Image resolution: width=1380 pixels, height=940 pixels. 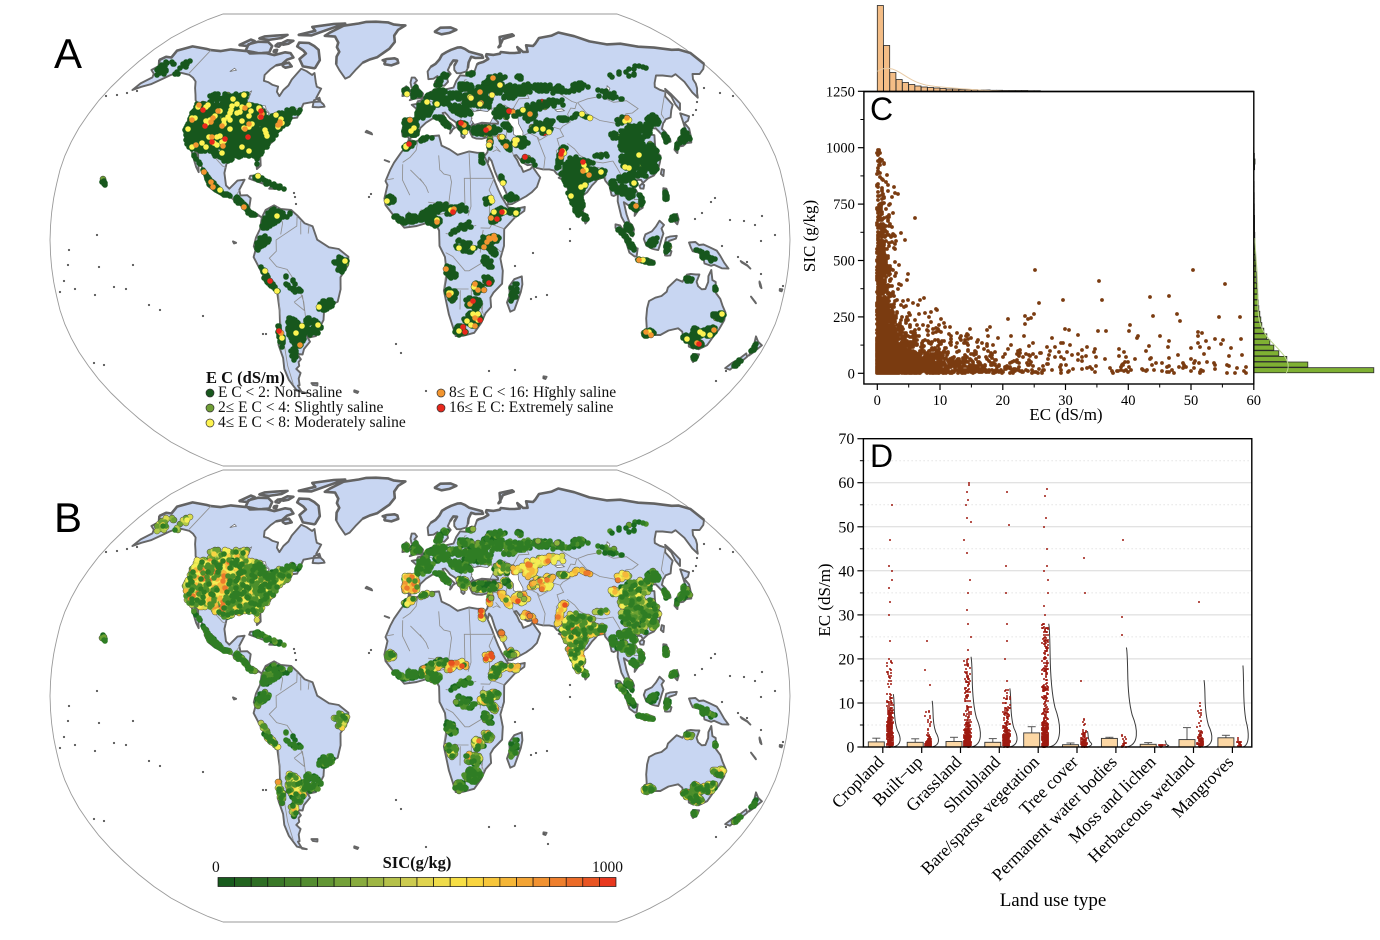 What do you see at coordinates (844, 262) in the screenshot?
I see `svg-text: 500` at bounding box center [844, 262].